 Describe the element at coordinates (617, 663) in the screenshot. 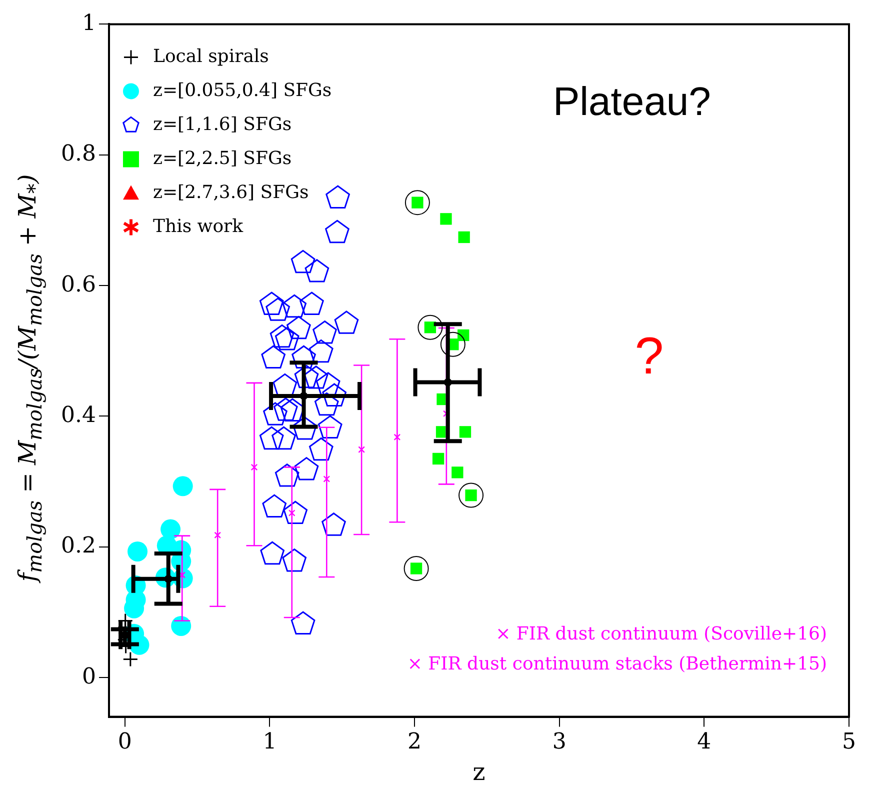

I see `annotation: × FIR dust continuum stacks (Bethermin+15)` at that location.